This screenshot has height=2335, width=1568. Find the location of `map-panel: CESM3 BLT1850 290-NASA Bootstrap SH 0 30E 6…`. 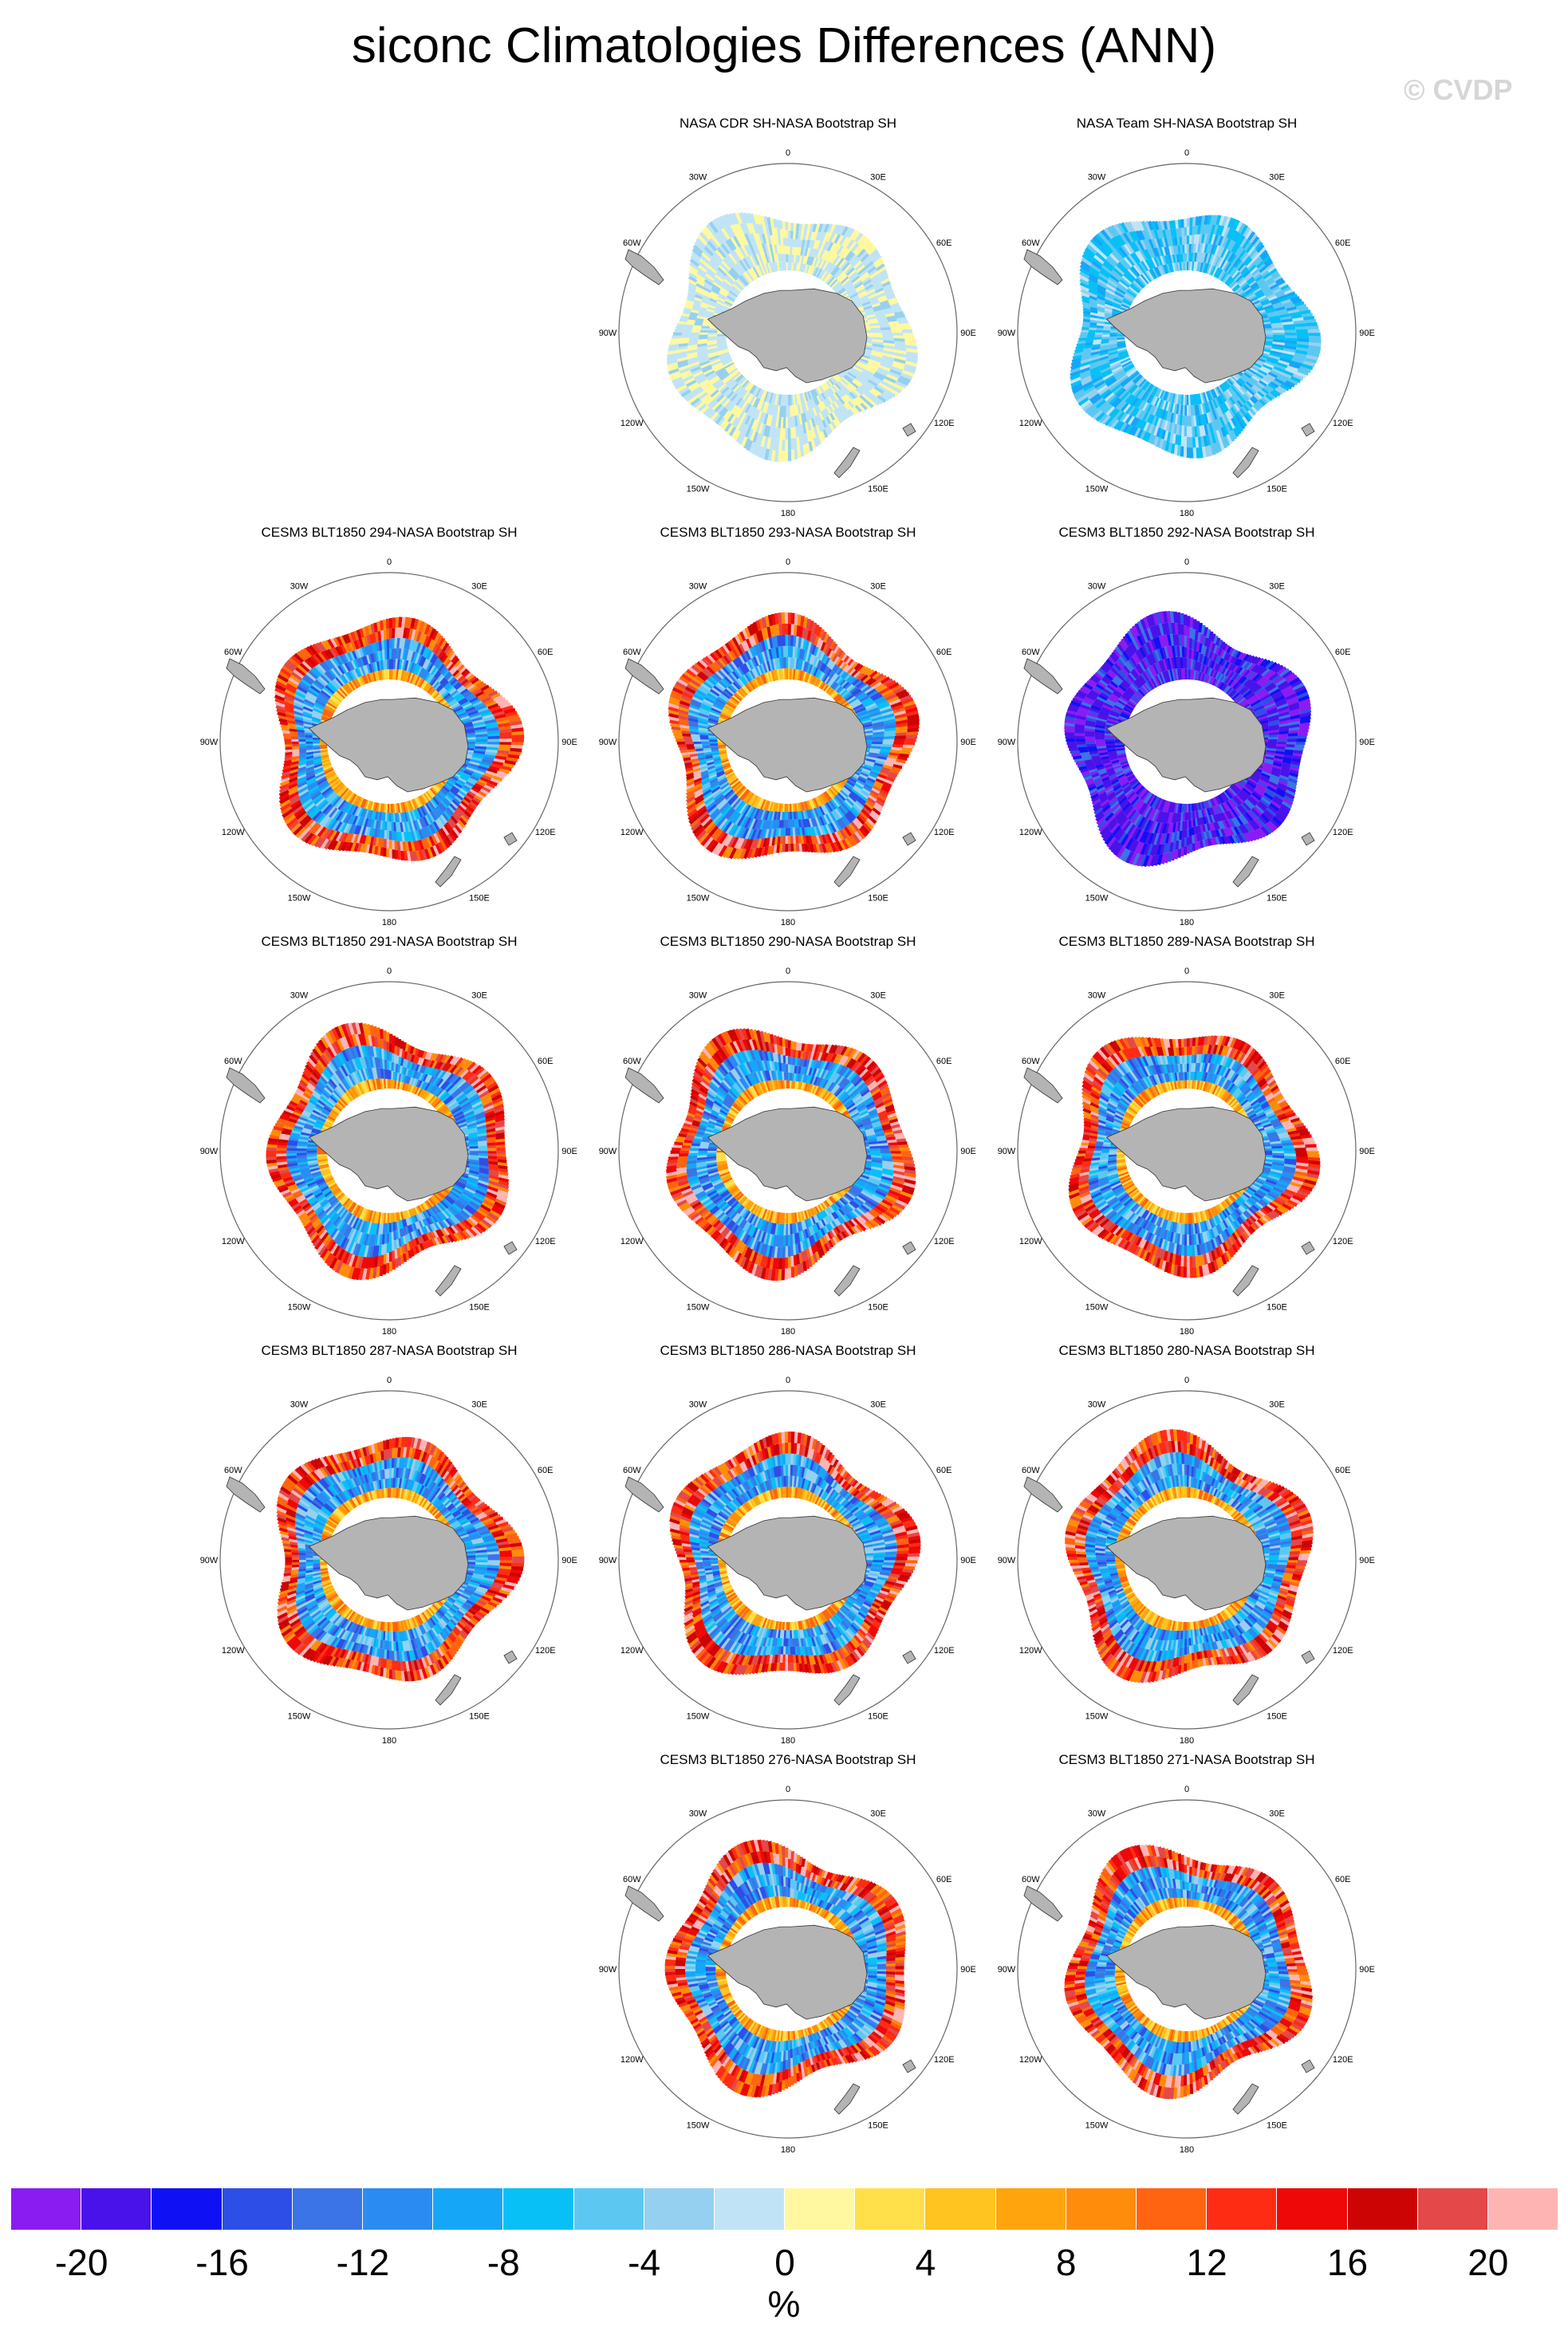

map-panel: CESM3 BLT1850 290-NASA Bootstrap SH 0 30E 6… is located at coordinates (788, 1141).